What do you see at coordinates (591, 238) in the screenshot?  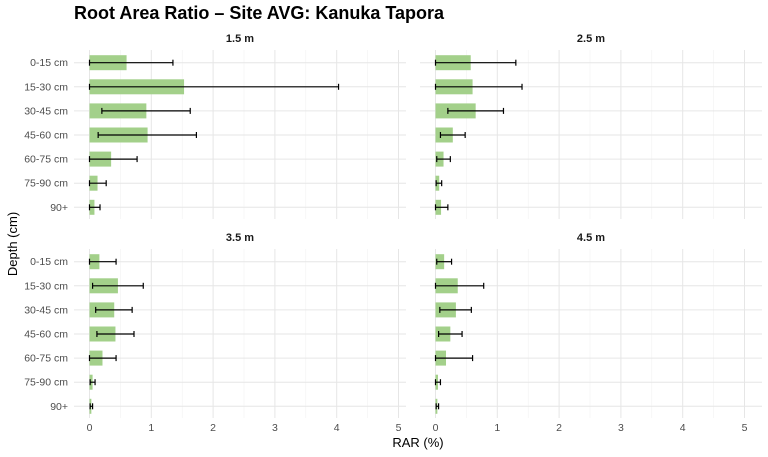 I see `facet-title: 4.5 m` at bounding box center [591, 238].